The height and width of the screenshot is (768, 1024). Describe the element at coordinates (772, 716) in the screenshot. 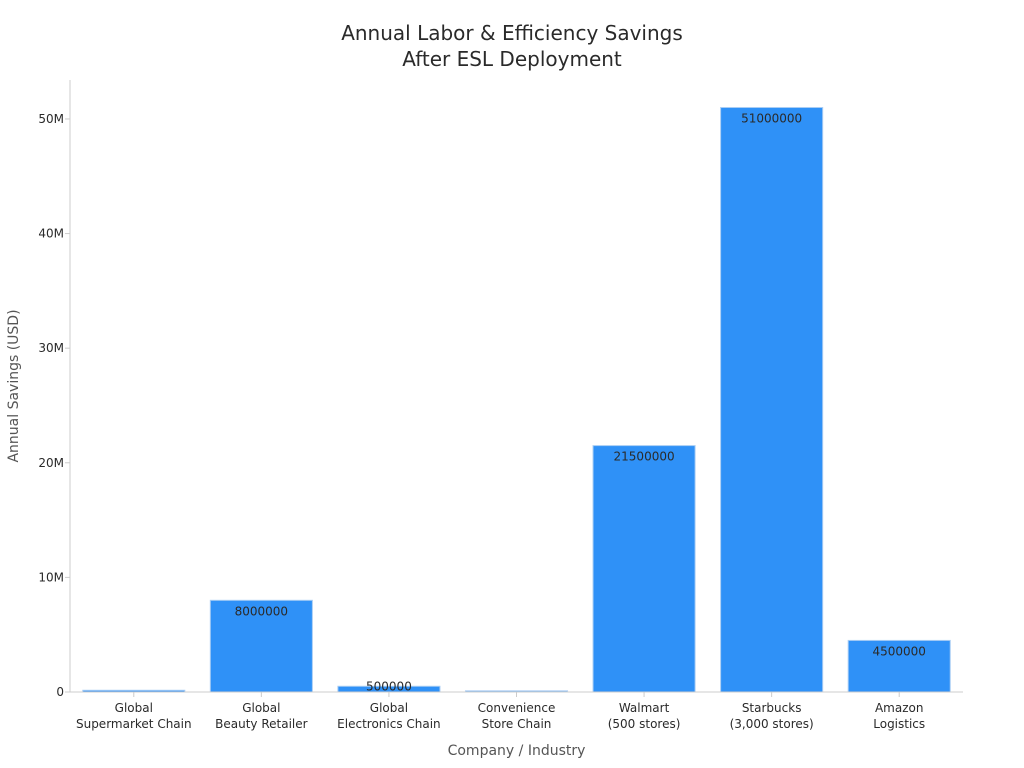

I see `x-tick-label-5: Starbucks (3,000 stores)` at that location.